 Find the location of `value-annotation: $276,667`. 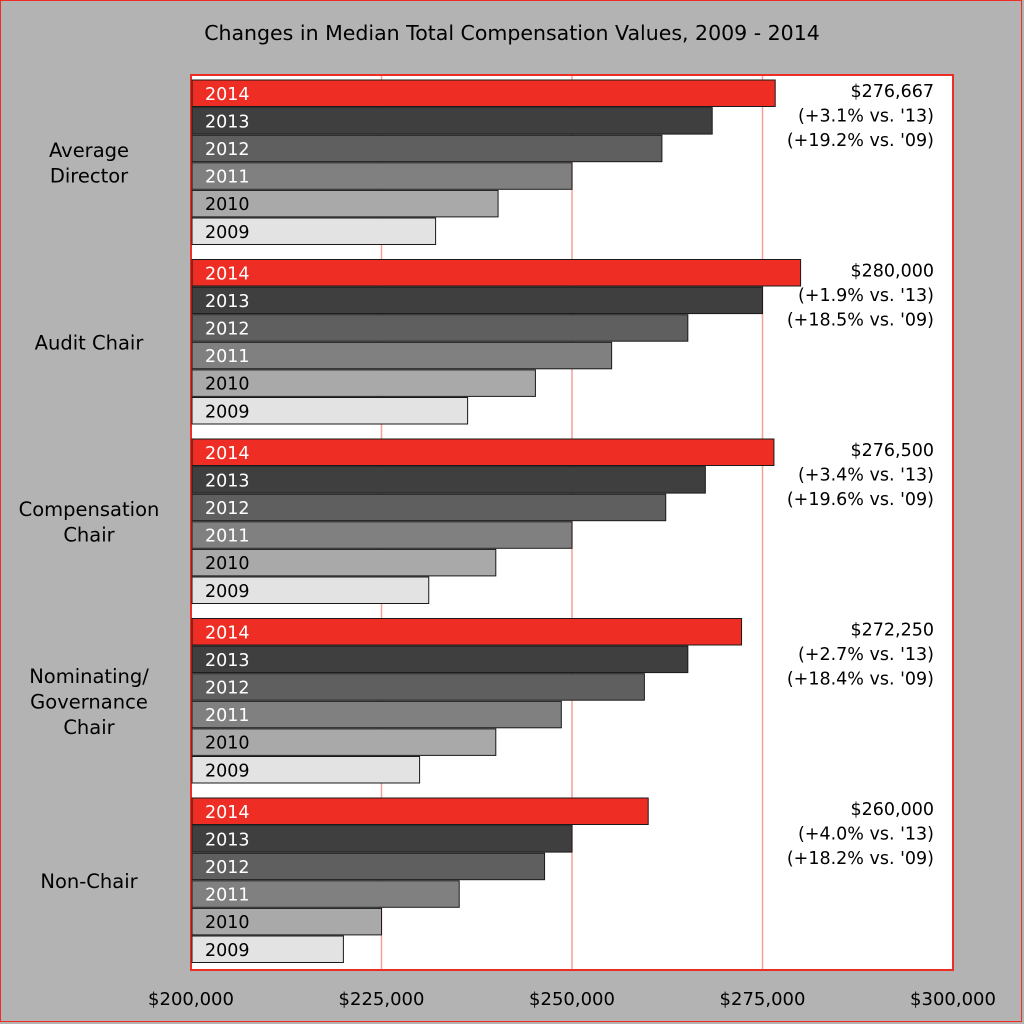

value-annotation: $276,667 is located at coordinates (892, 92).